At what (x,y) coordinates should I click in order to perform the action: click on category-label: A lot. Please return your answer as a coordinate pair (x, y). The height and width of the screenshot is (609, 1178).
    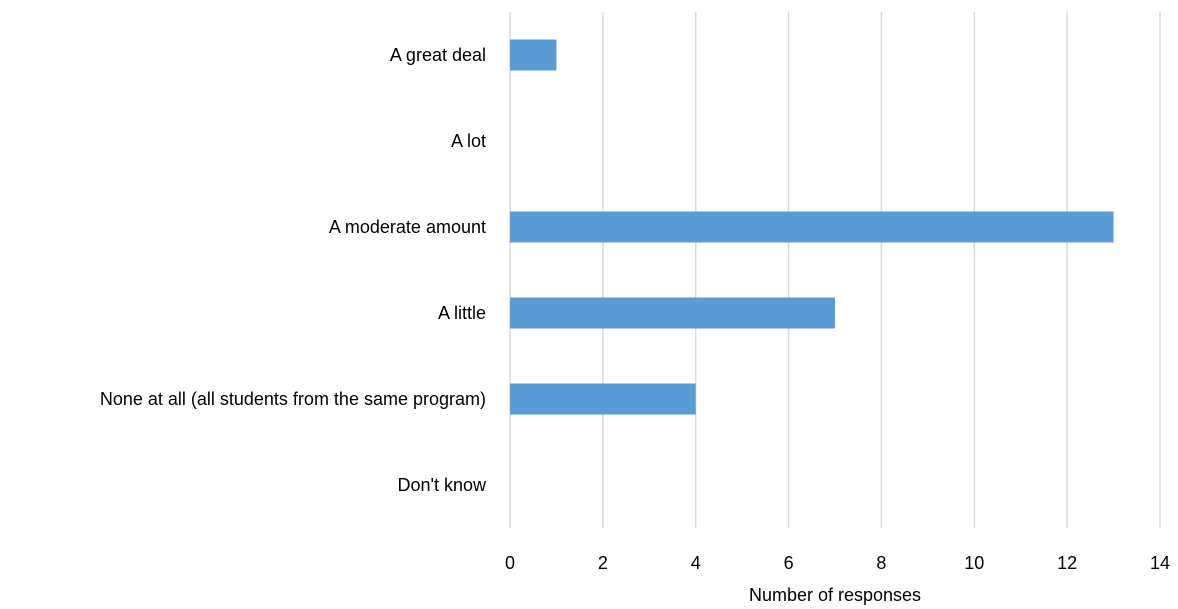
    Looking at the image, I should click on (468, 141).